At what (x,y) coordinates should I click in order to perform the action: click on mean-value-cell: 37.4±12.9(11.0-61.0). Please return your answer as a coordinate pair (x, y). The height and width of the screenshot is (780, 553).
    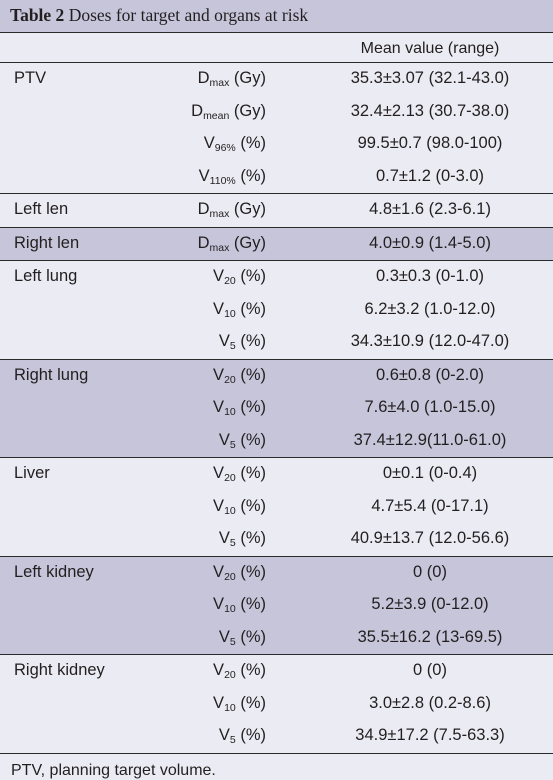
    Looking at the image, I should click on (430, 439).